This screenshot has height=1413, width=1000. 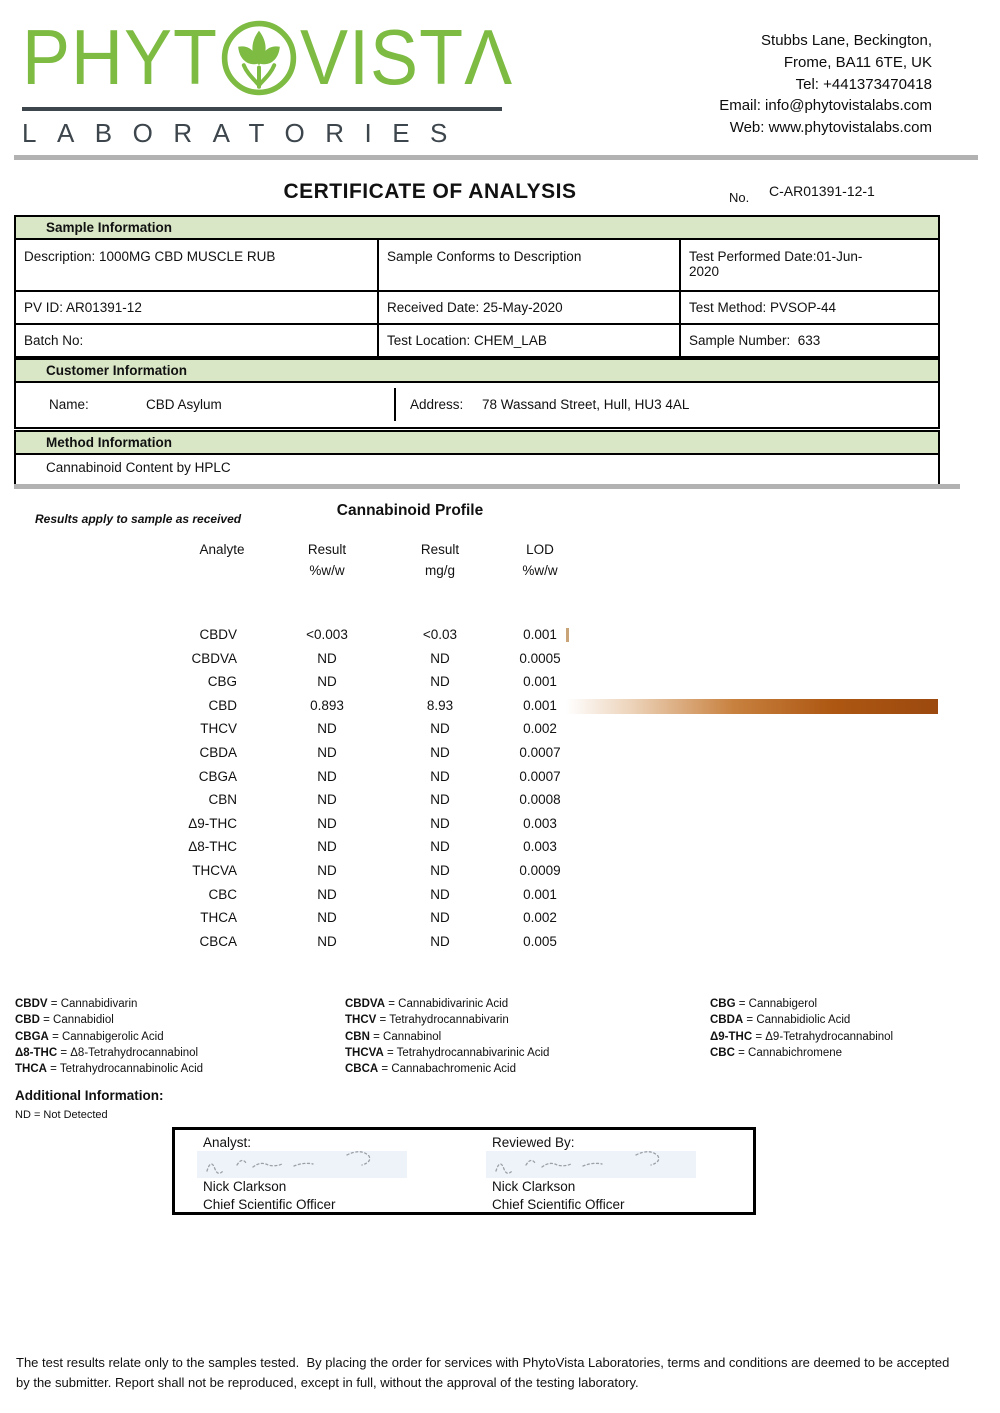 What do you see at coordinates (427, 1020) in the screenshot?
I see `legend-item: THCV = Tetrahydrocannabivarin` at bounding box center [427, 1020].